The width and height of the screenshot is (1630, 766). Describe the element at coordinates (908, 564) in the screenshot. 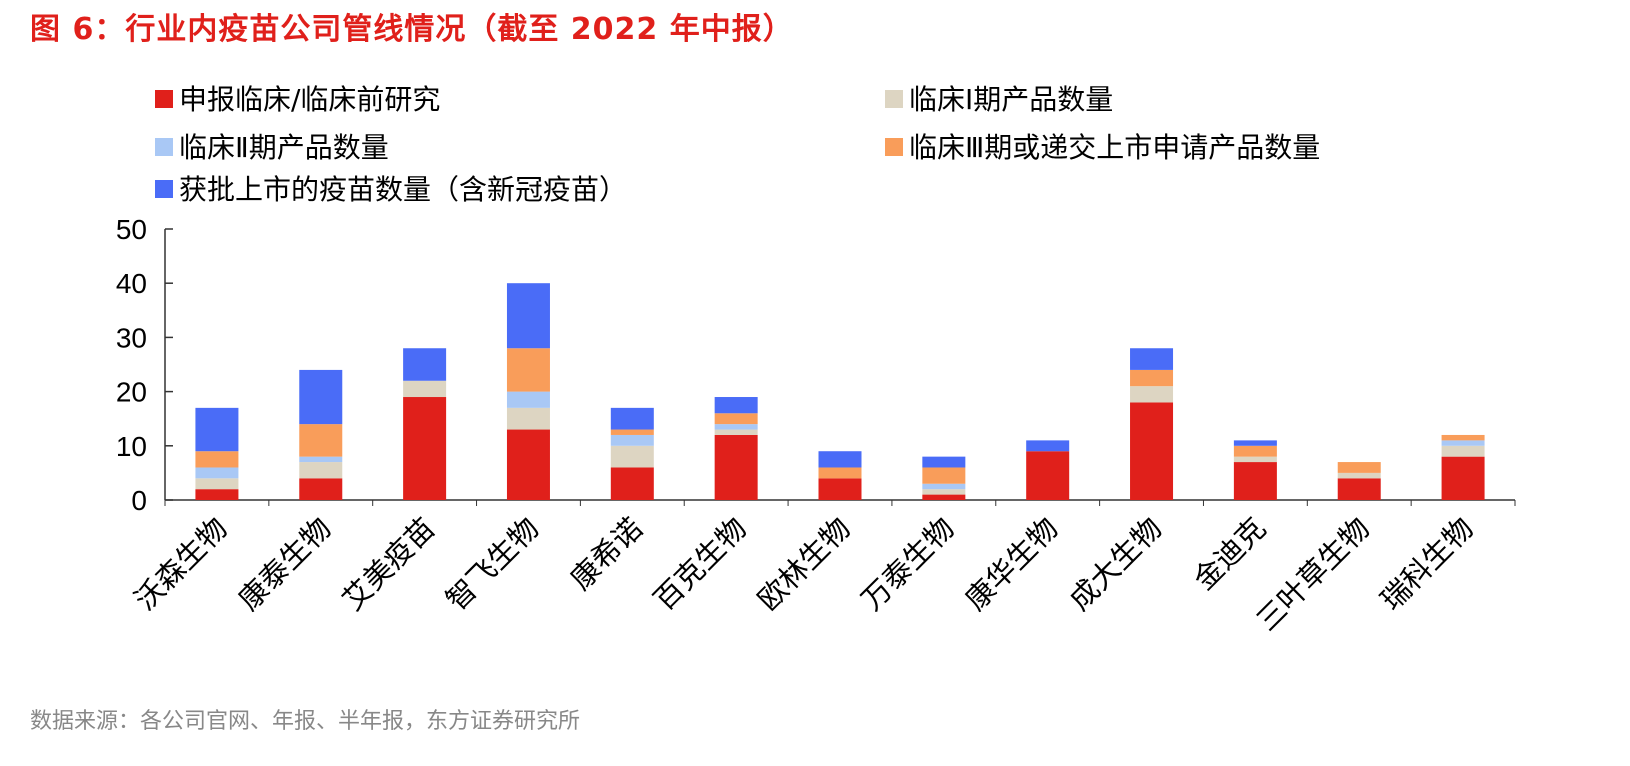

I see `x-tick-label: 万泰生物` at that location.